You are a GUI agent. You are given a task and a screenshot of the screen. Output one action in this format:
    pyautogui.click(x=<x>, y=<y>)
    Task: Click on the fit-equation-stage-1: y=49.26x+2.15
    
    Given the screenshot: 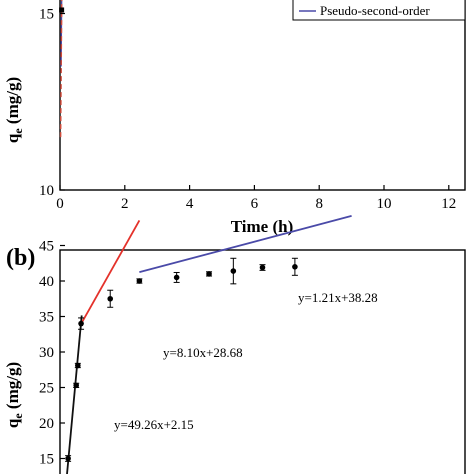 What is the action you would take?
    pyautogui.click(x=154, y=424)
    